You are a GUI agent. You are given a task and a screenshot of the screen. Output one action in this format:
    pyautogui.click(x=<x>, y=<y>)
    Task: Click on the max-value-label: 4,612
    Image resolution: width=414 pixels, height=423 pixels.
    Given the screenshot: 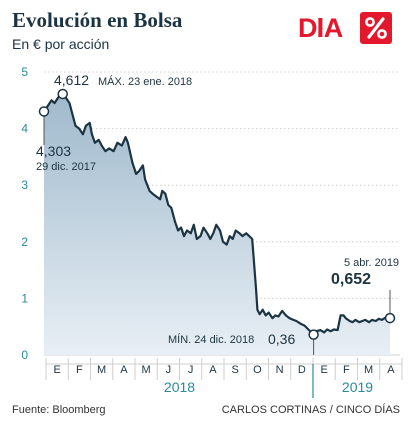 What is the action you would take?
    pyautogui.click(x=71, y=80)
    